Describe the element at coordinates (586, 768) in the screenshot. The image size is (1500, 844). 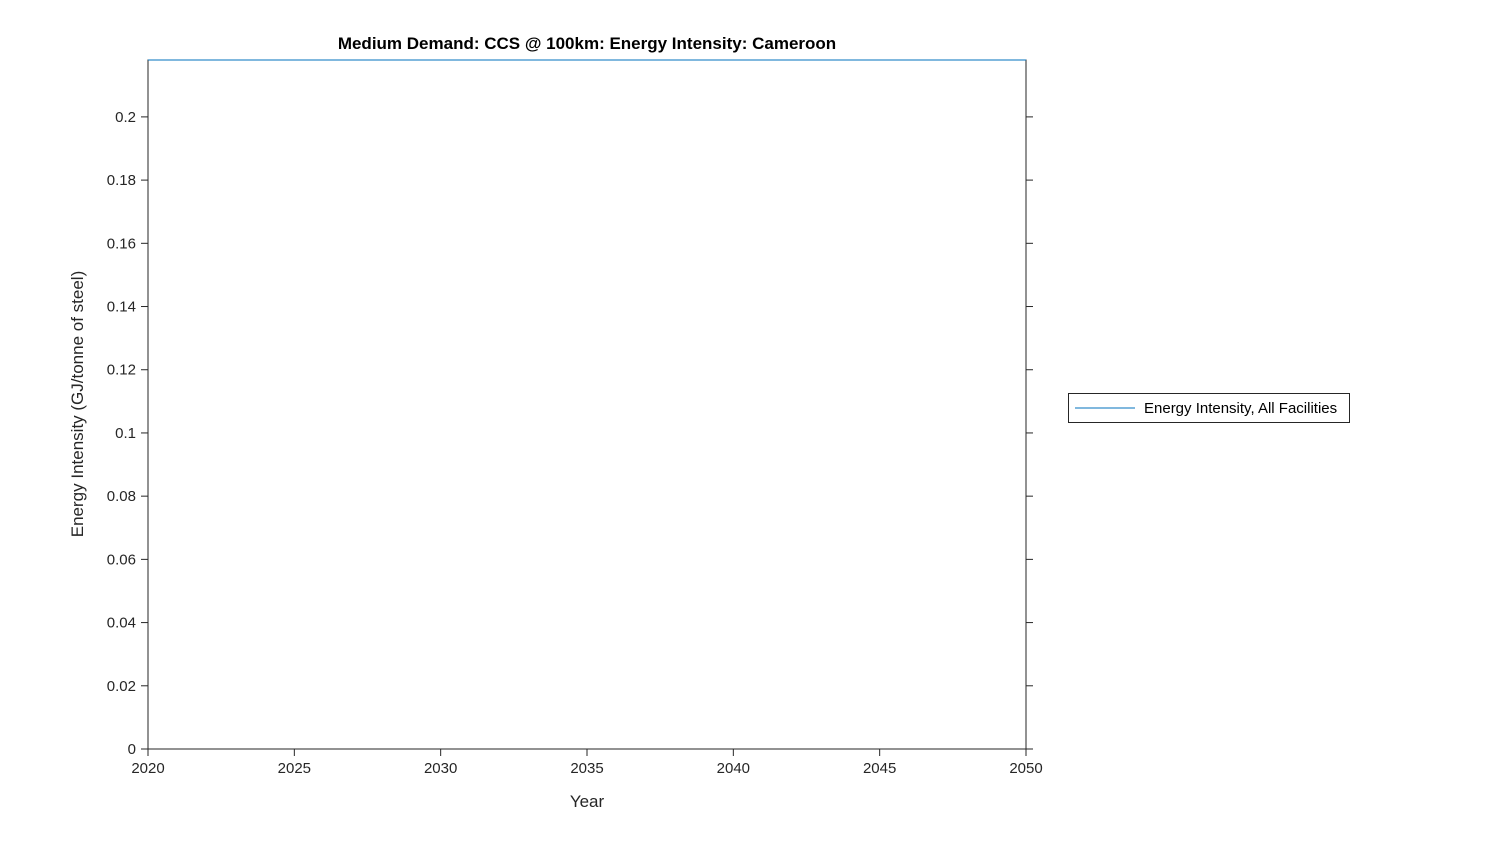
I see `x-tick-label: 2035` at that location.